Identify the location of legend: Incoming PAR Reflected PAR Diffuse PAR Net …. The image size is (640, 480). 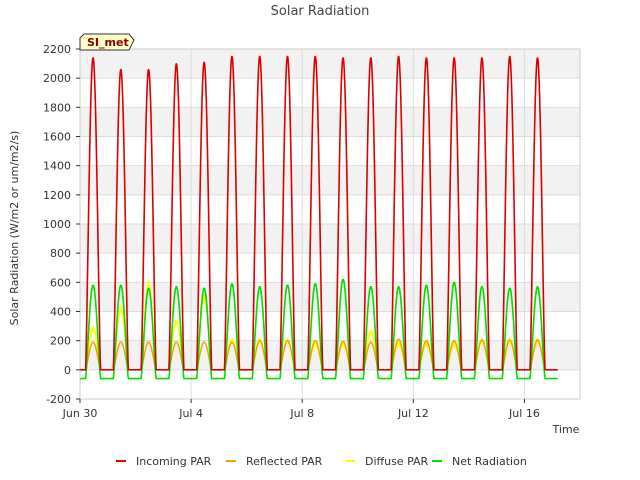
(321, 461).